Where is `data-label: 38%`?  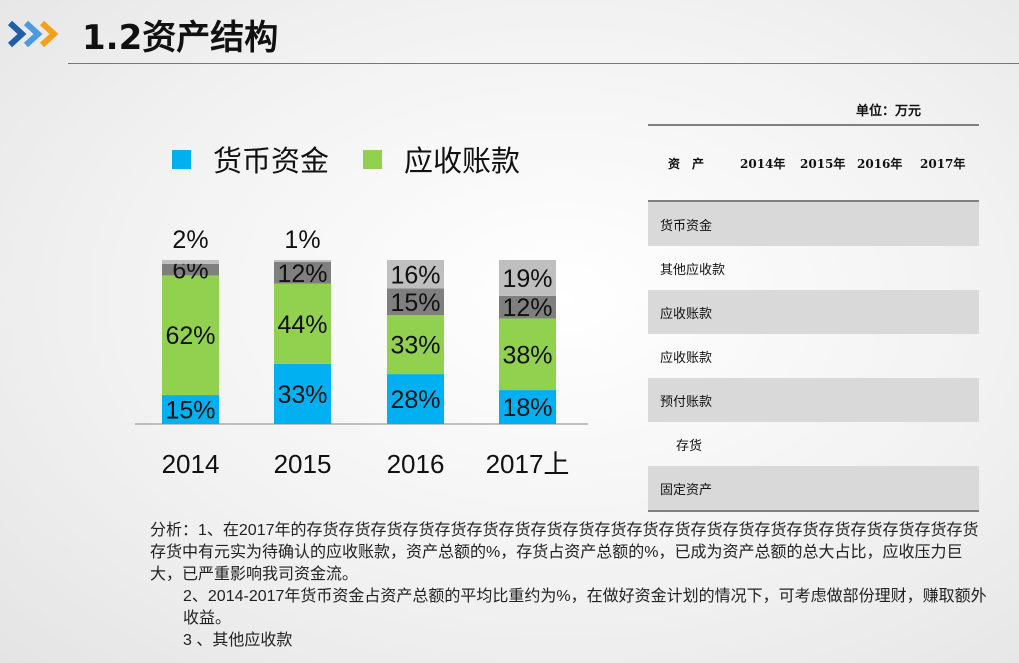 data-label: 38% is located at coordinates (527, 355).